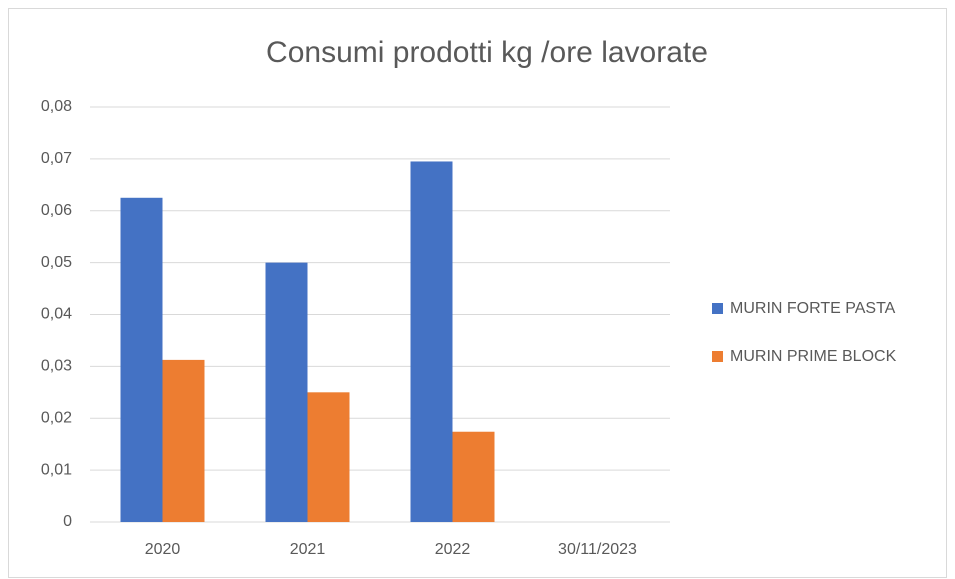  I want to click on y-tick-label: 0,06, so click(56, 210).